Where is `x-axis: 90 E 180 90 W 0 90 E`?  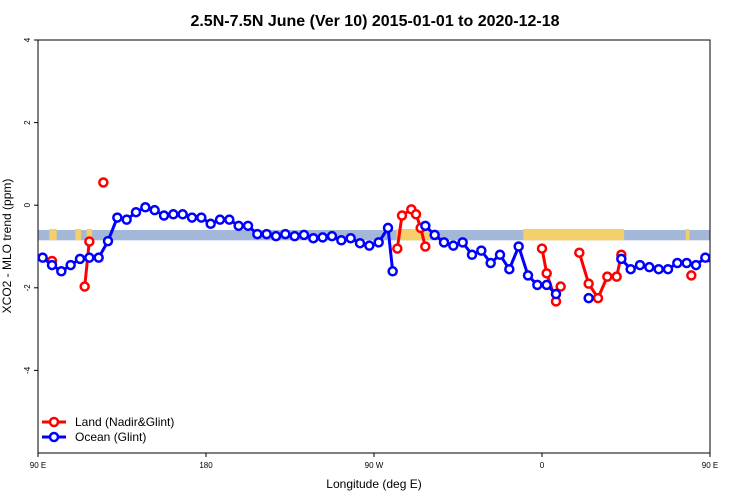 x-axis: 90 E 180 90 W 0 90 E is located at coordinates (374, 461).